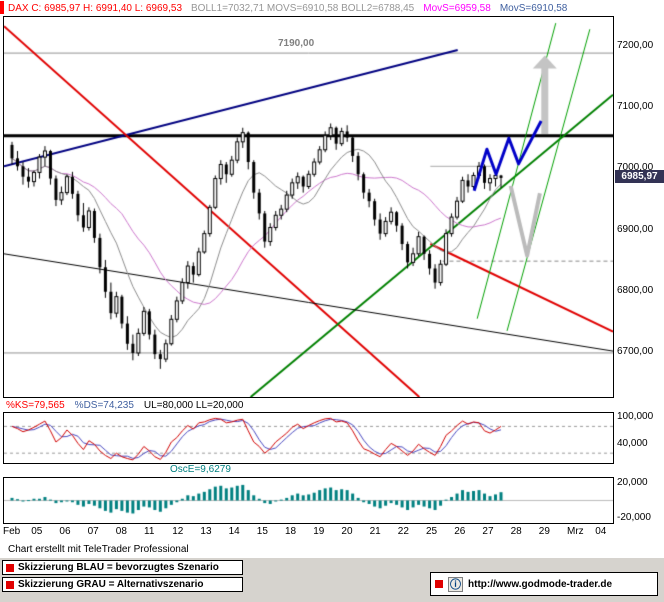 The height and width of the screenshot is (602, 664). What do you see at coordinates (632, 483) in the screenshot?
I see `osc-tick-label: 20,000` at bounding box center [632, 483].